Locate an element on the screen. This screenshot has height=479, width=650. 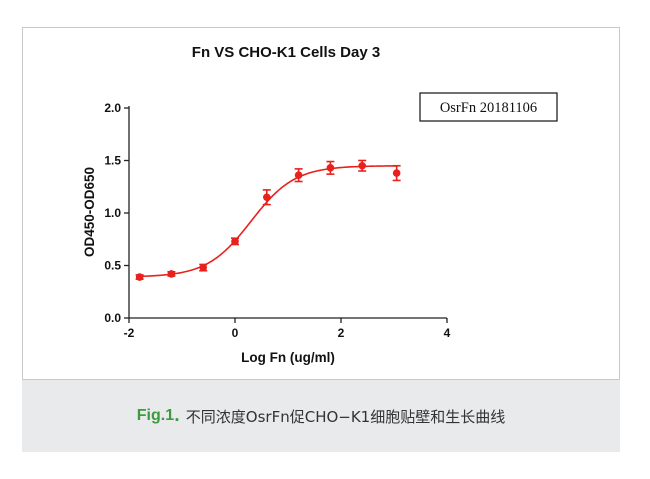
figure-caption: Fig.1 . 不同浓度OsrFn促CHO−K1细胞贴壁和生长曲线 is located at coordinates (321, 416).